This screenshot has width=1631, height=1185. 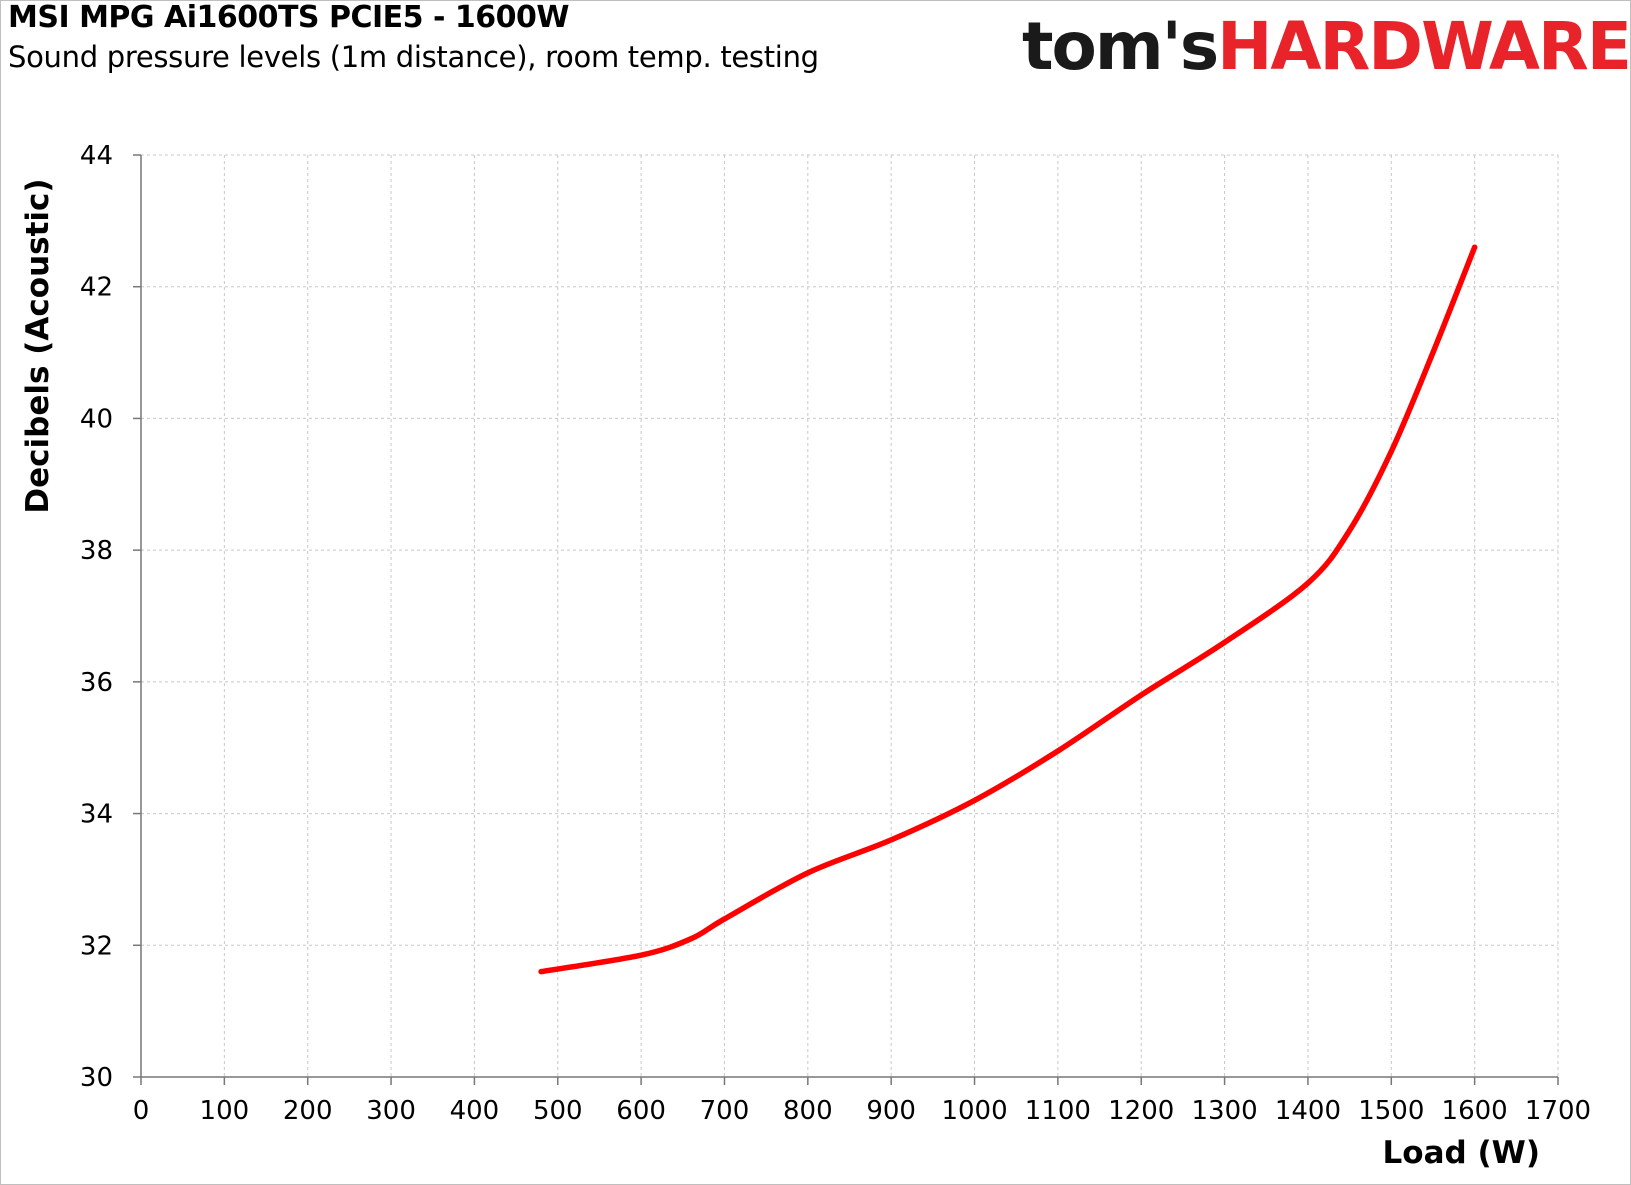 I want to click on x-tick-label: 900, so click(x=891, y=1111).